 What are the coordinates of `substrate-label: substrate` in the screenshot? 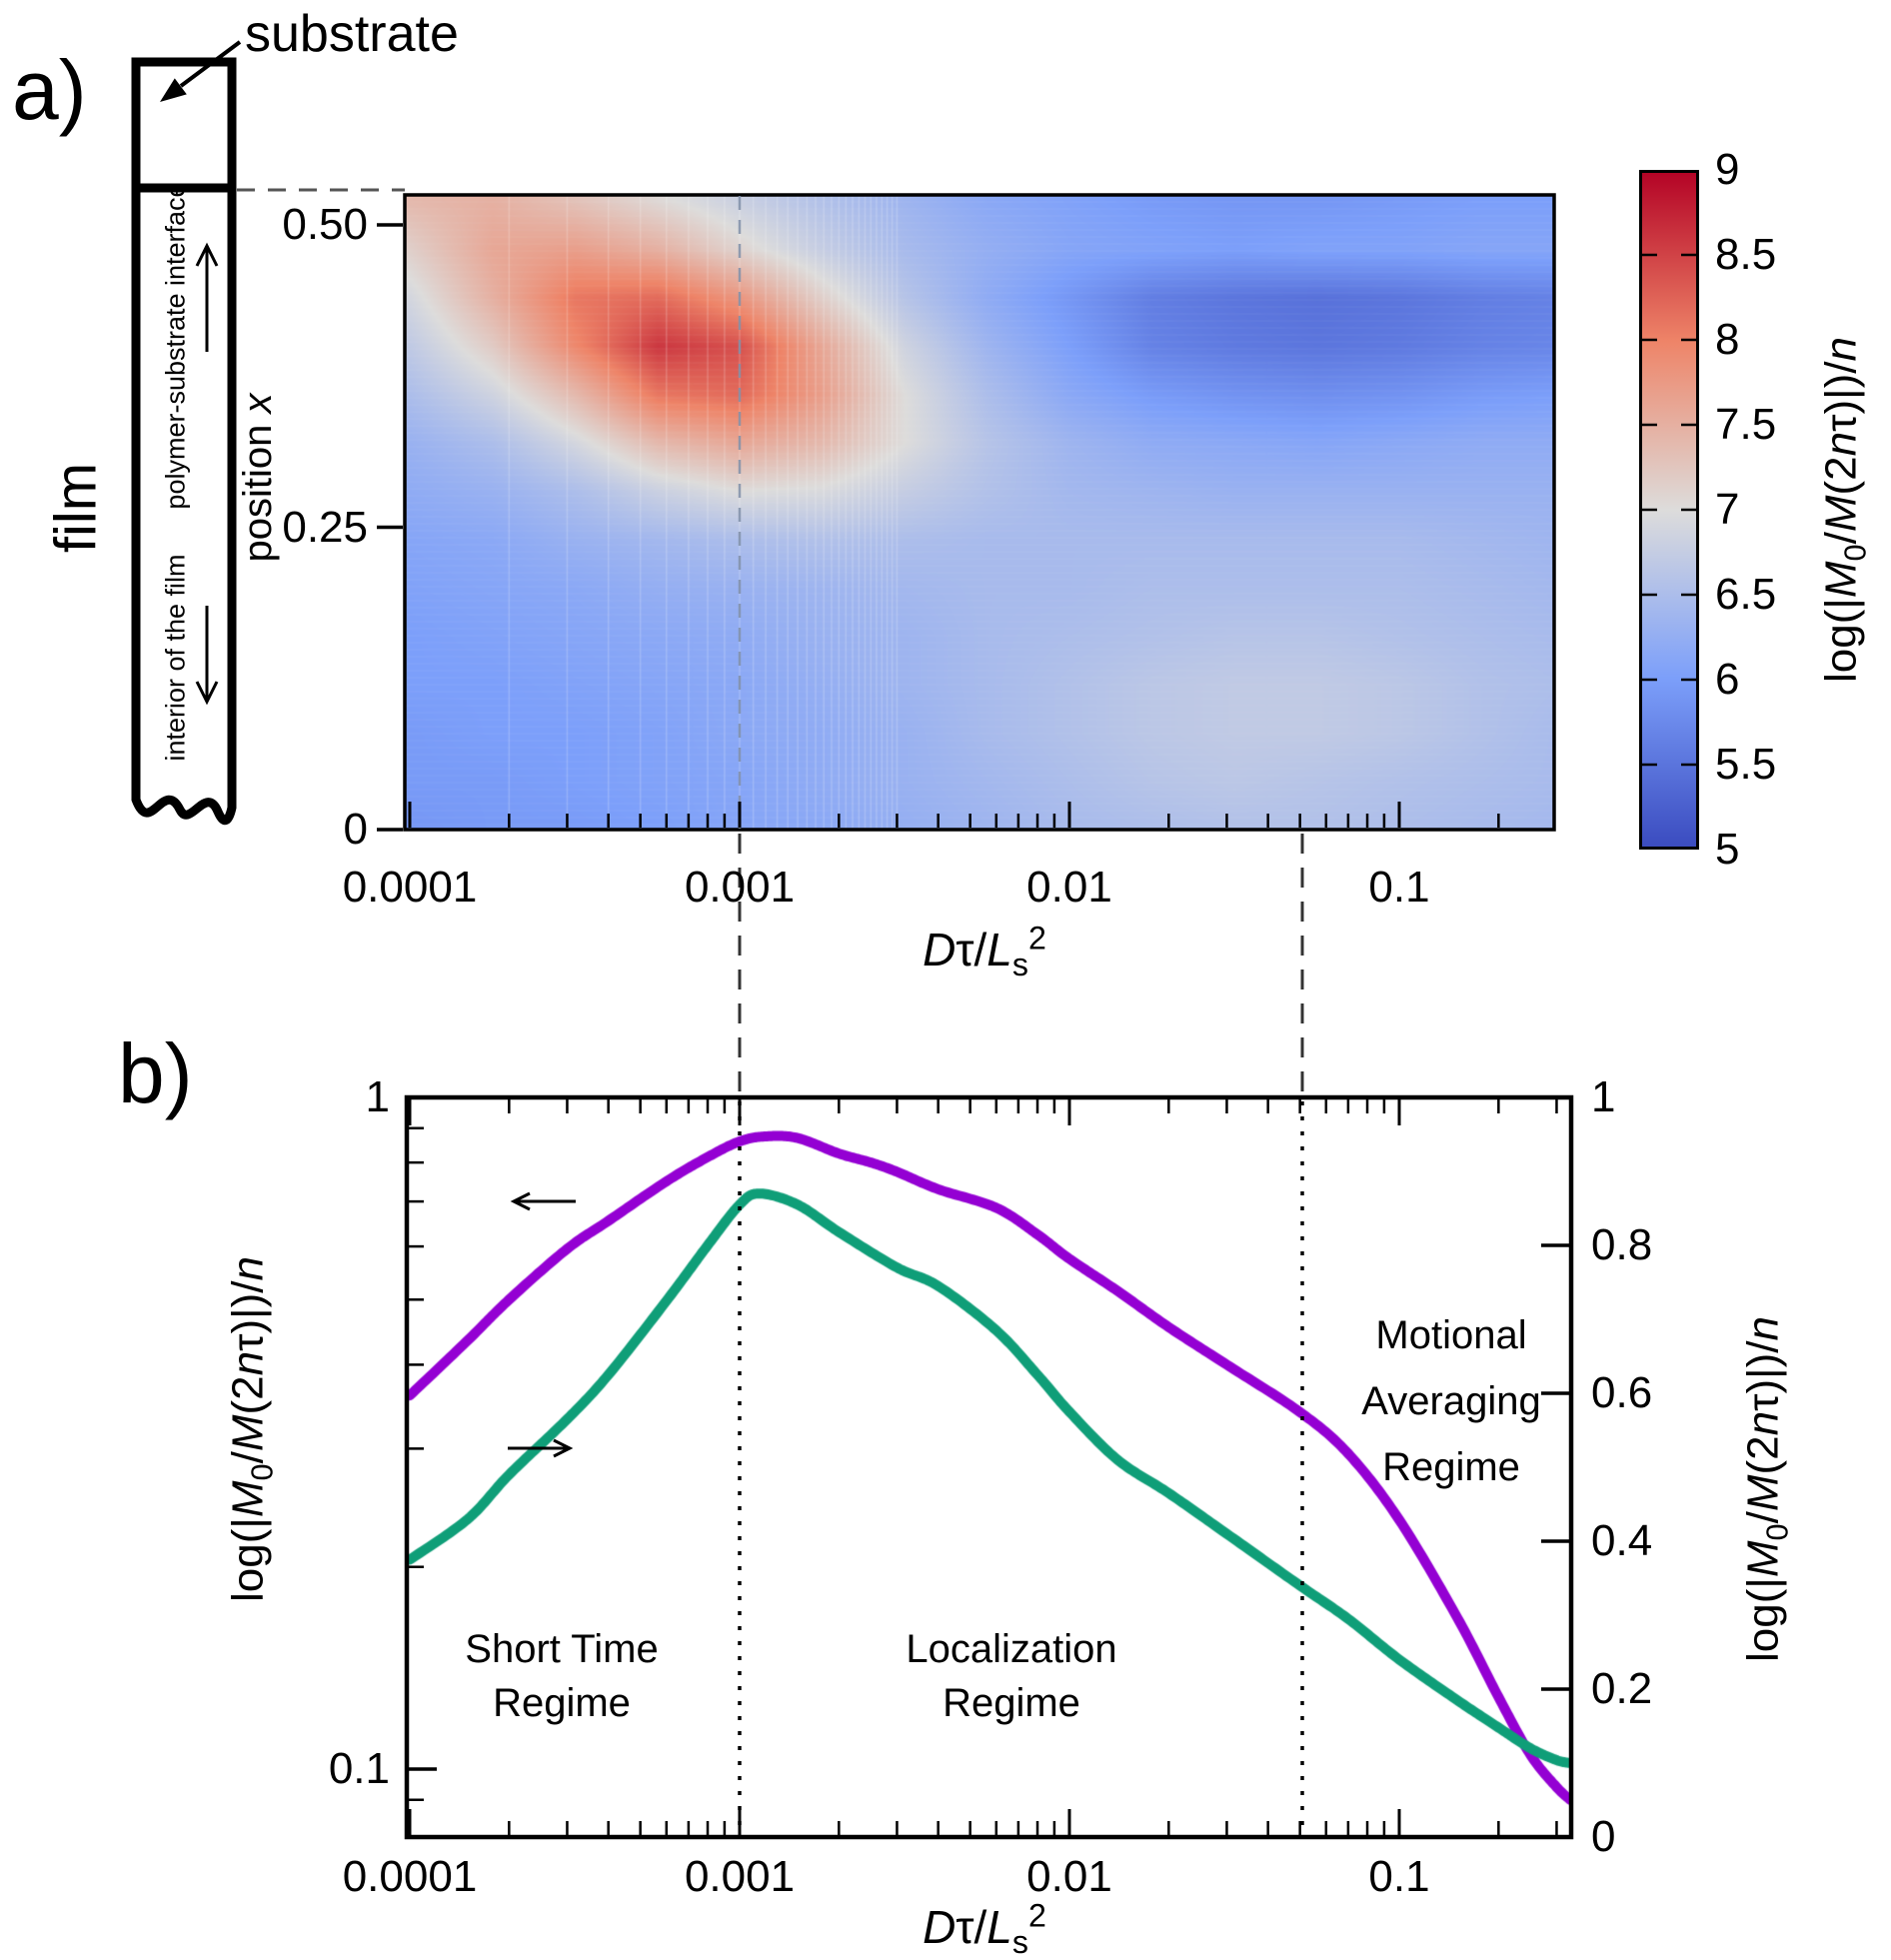 It's located at (352, 34).